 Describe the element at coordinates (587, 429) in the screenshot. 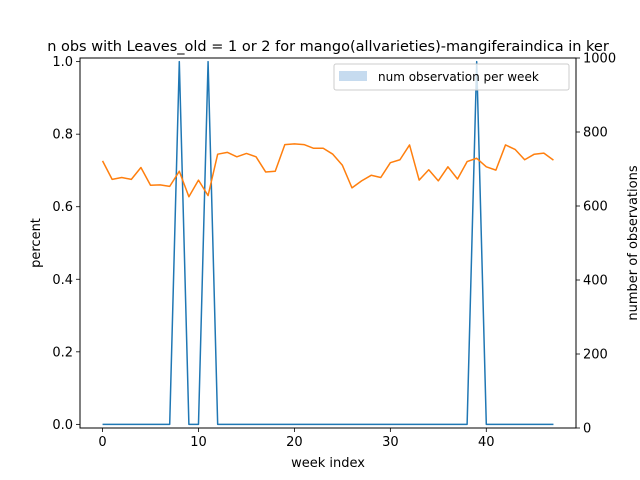

I see `right-y-tick-label: 0` at that location.